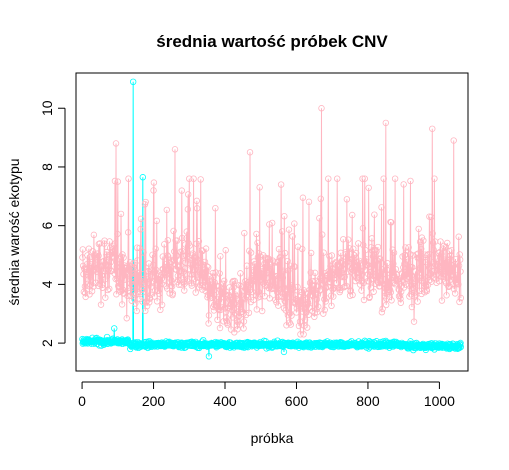  I want to click on x-tick-label: 800, so click(368, 401).